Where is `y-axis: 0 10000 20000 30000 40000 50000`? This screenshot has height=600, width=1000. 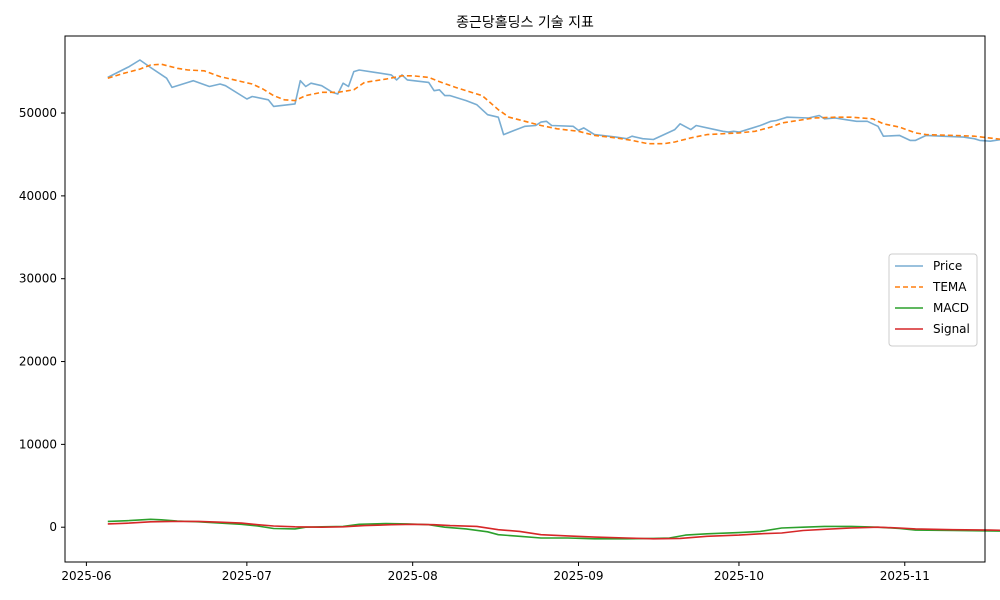
y-axis: 0 10000 20000 30000 40000 50000 is located at coordinates (42, 320).